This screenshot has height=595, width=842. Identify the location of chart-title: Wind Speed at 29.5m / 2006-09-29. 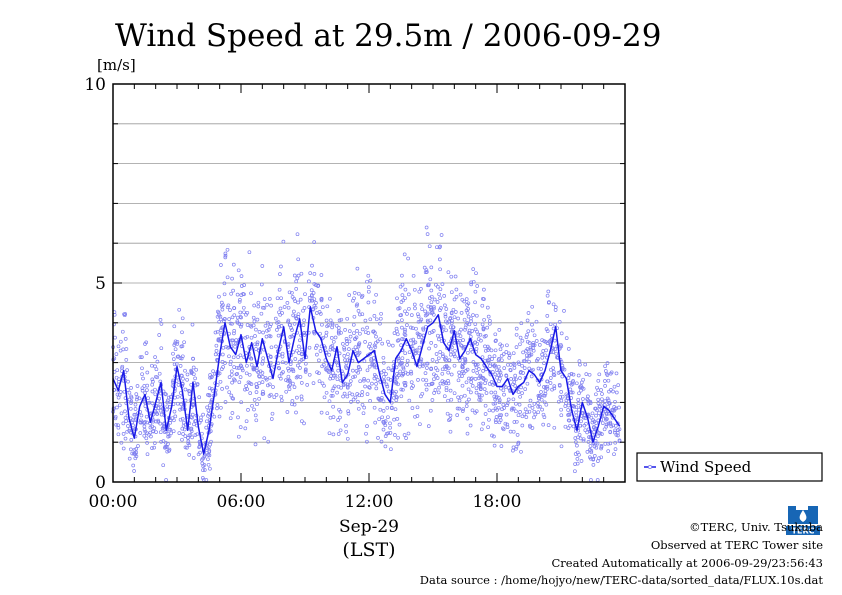
(388, 36).